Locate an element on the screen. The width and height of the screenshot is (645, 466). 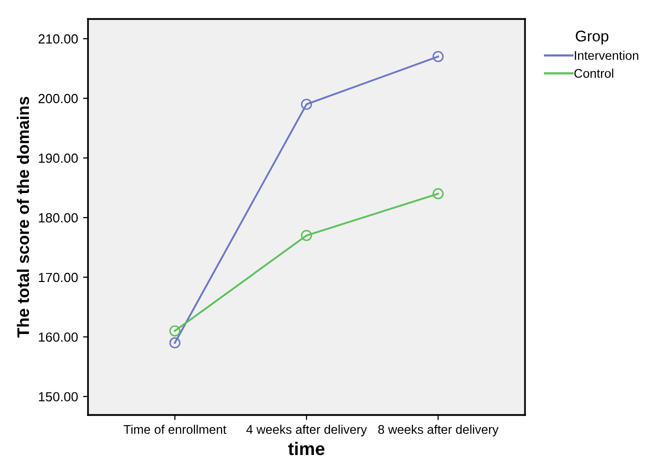
x-tick-label: Time of enrollment is located at coordinates (175, 429).